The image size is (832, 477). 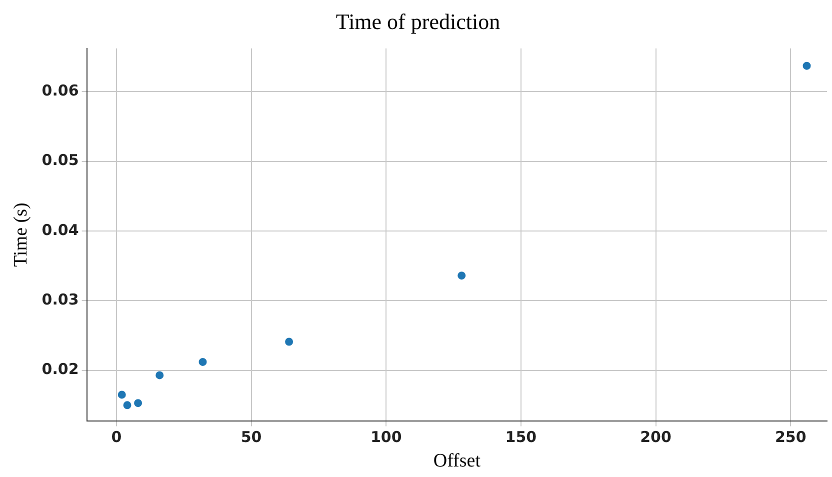 What do you see at coordinates (60, 369) in the screenshot?
I see `y-tick-label: 0.02` at bounding box center [60, 369].